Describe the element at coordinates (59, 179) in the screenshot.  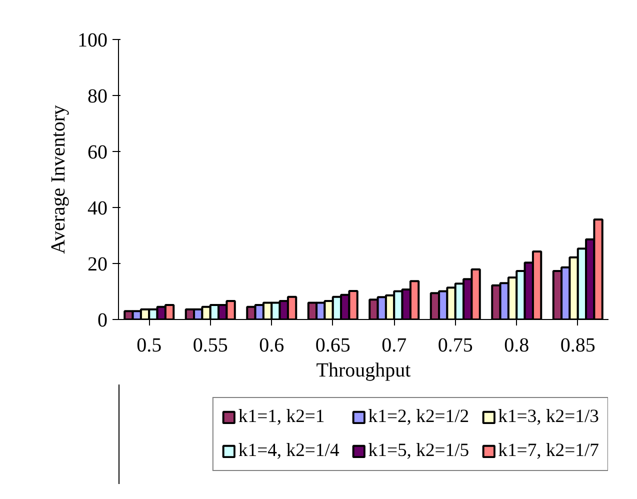
I see `y-axis-title: Average Inventory` at that location.